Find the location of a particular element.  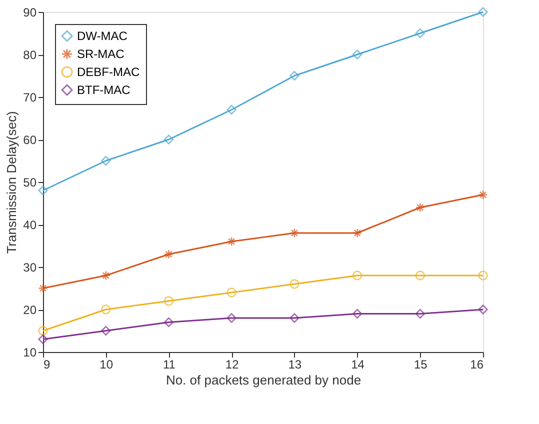

y-tick-label: 50 is located at coordinates (30, 183).